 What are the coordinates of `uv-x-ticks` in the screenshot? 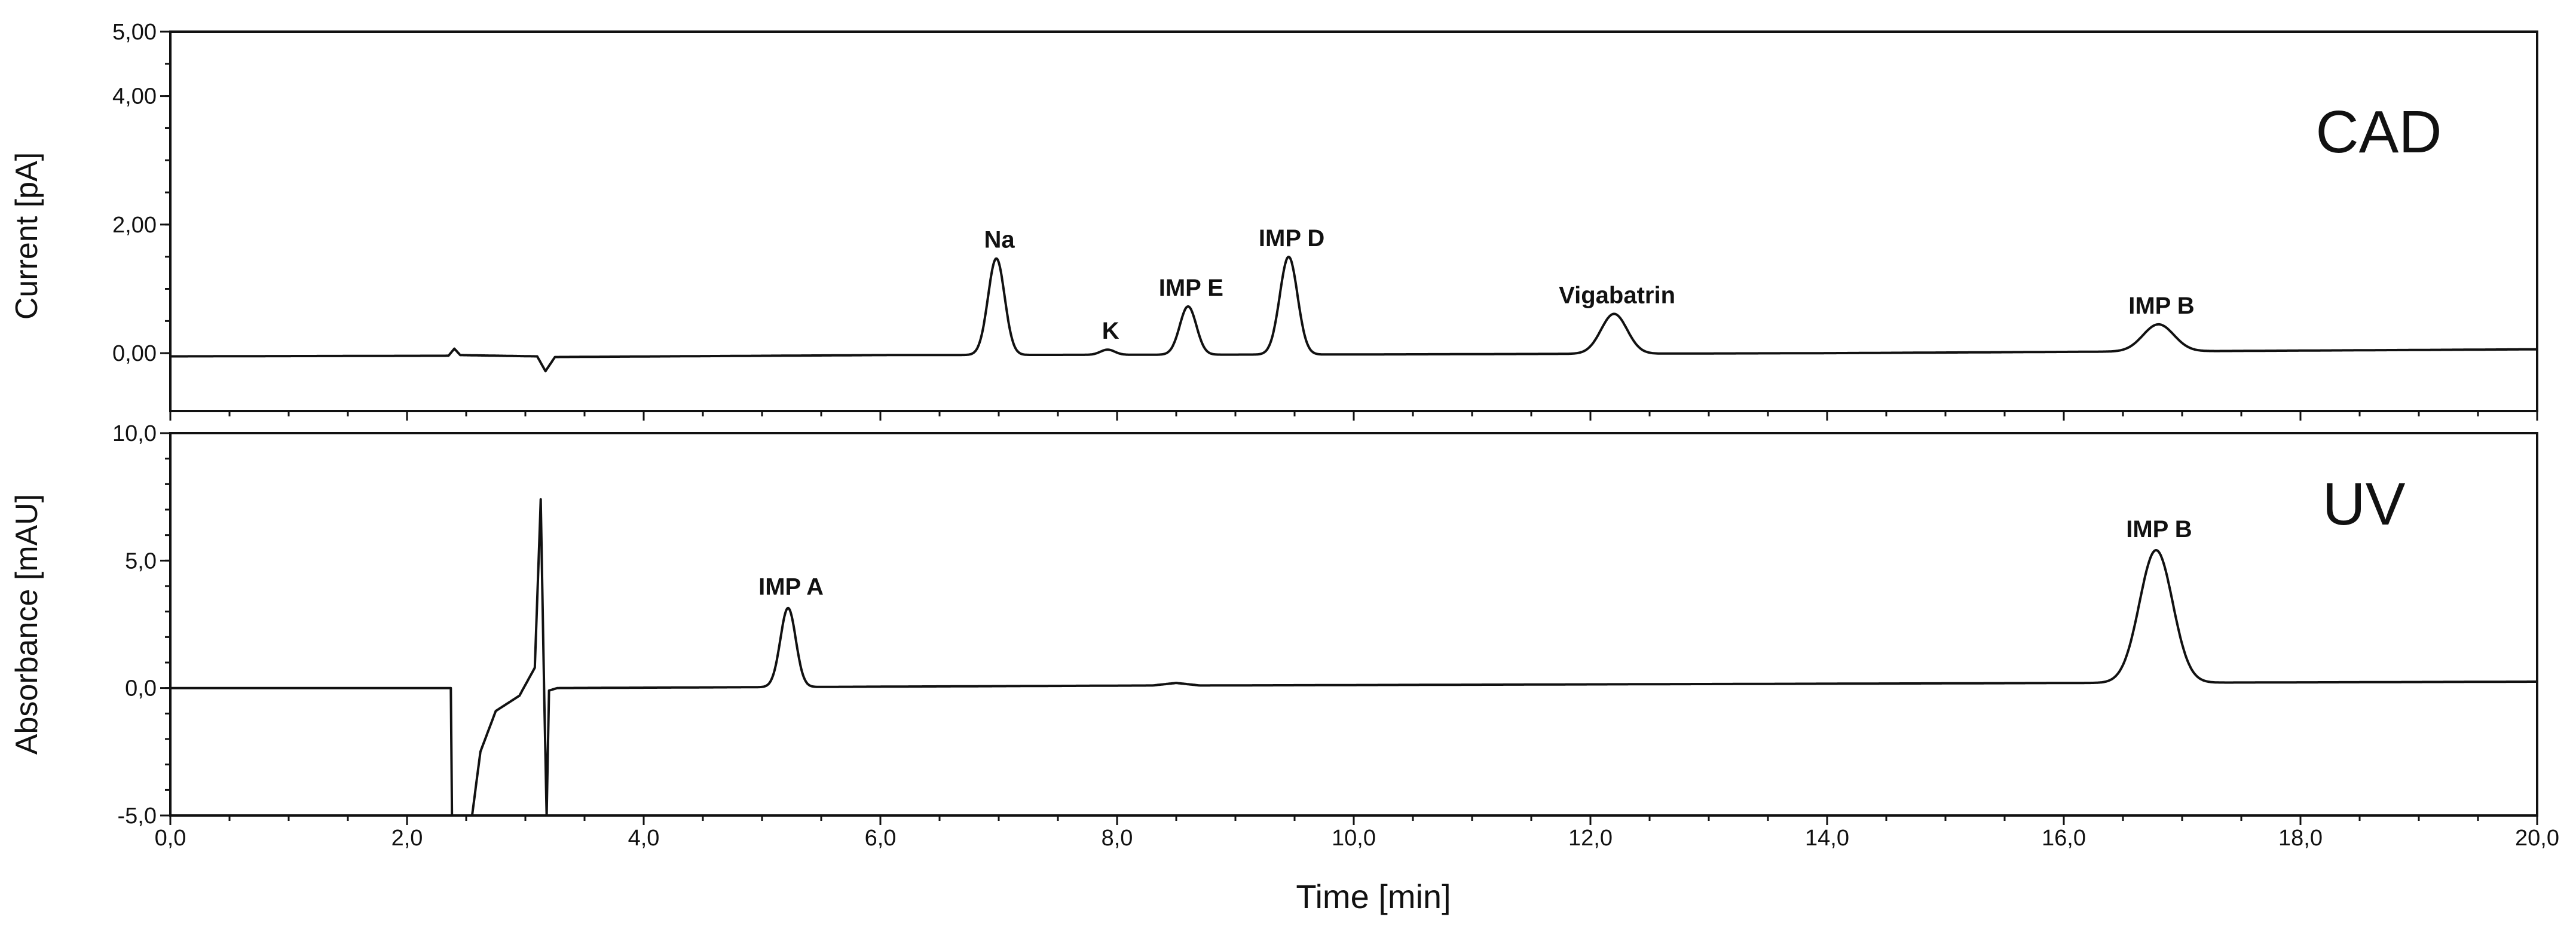 It's located at (1353, 820).